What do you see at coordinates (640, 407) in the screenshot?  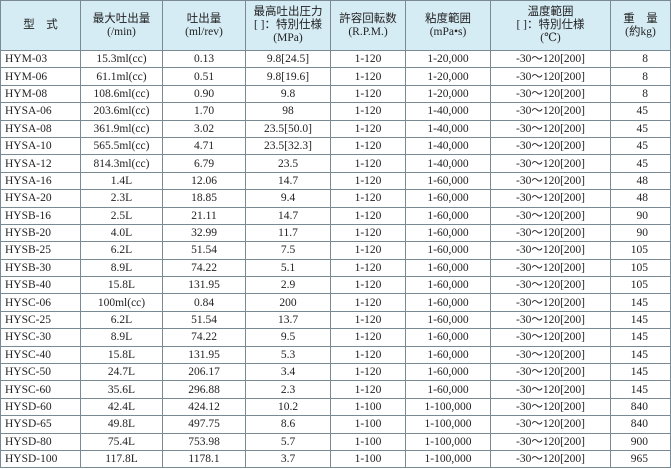 I see `table-cell: 840` at bounding box center [640, 407].